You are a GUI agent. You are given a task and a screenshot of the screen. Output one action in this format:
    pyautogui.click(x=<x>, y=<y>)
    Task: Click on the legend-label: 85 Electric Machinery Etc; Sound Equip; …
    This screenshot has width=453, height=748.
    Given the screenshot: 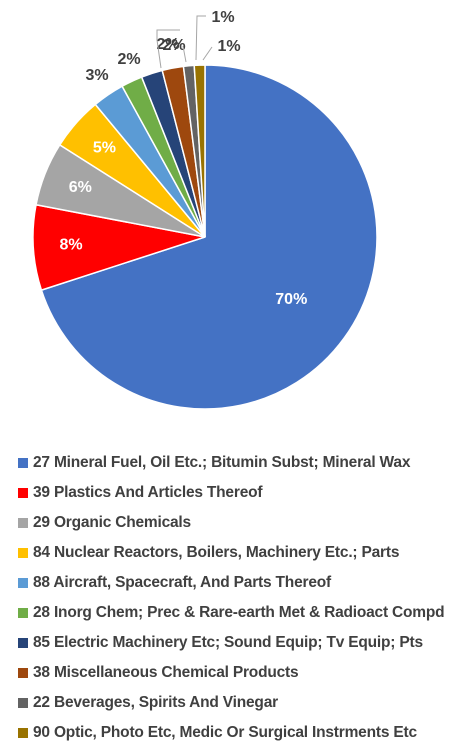 What is the action you would take?
    pyautogui.click(x=228, y=643)
    